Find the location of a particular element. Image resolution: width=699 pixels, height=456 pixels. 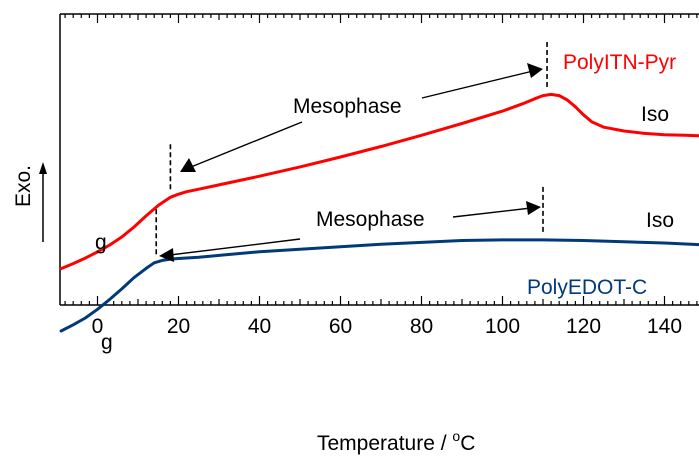

x-tick-label-40: 40 is located at coordinates (259, 326).